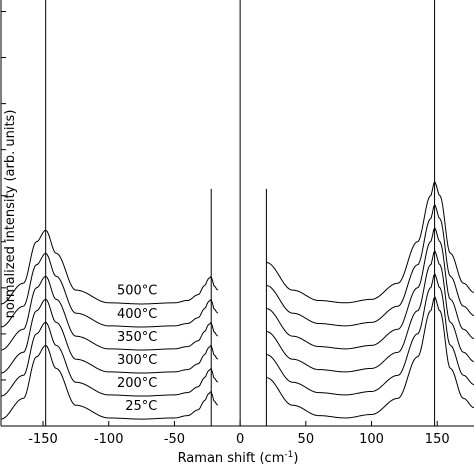 This screenshot has height=469, width=474. Describe the element at coordinates (437, 439) in the screenshot. I see `x-tick-label: 150` at that location.